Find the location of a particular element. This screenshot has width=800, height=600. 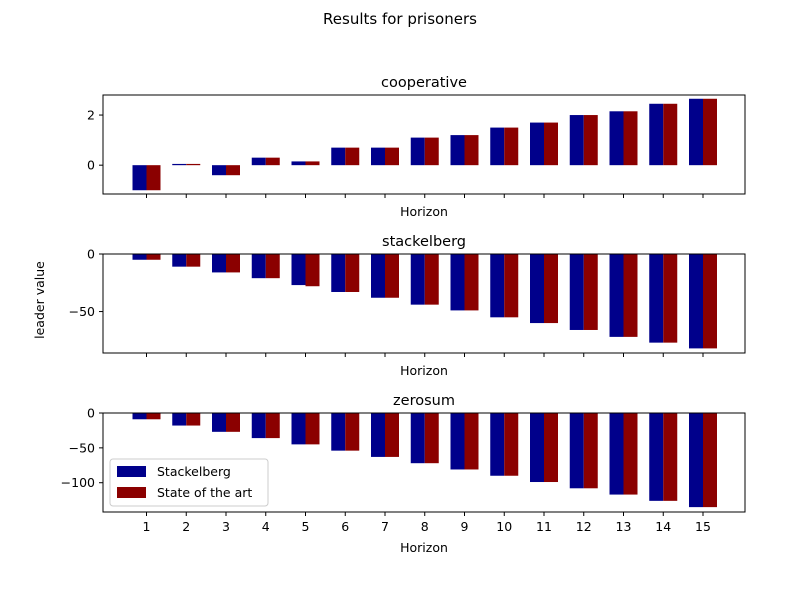

x-tick-label: 14 is located at coordinates (663, 526).